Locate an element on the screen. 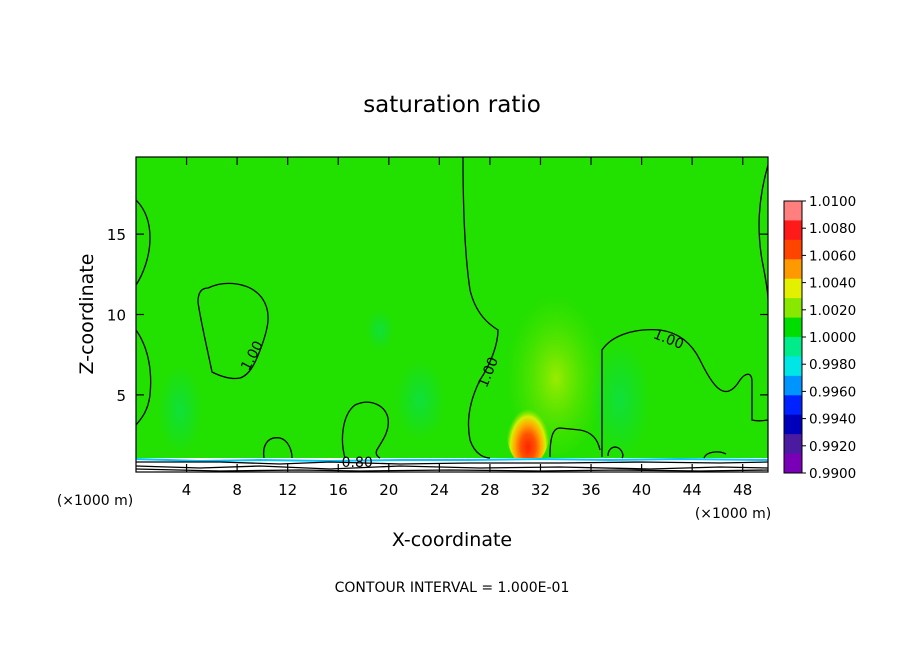 The height and width of the screenshot is (658, 904). chart-title: saturation ratio is located at coordinates (452, 105).